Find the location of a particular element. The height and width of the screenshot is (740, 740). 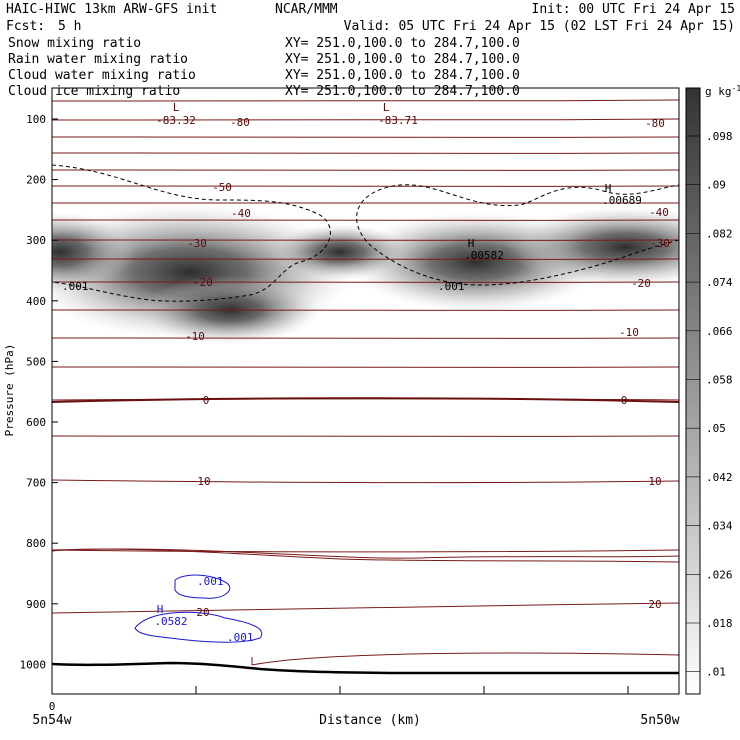

colorbar-label: .01 is located at coordinates (716, 672).